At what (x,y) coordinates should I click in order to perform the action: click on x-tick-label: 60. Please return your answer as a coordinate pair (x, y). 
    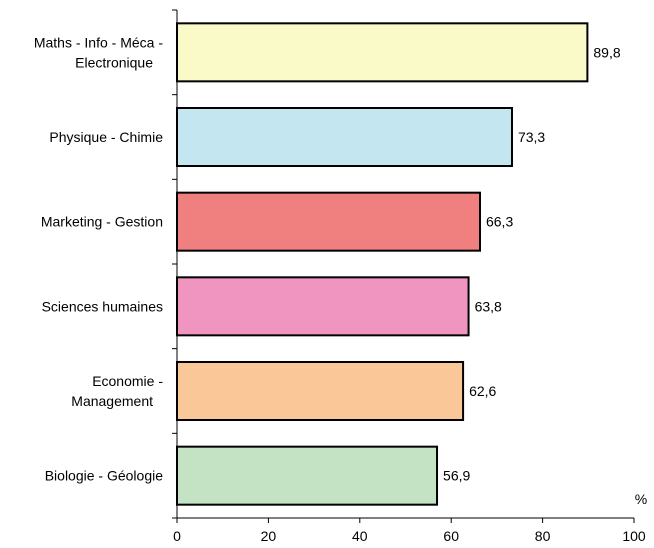
    Looking at the image, I should click on (451, 536).